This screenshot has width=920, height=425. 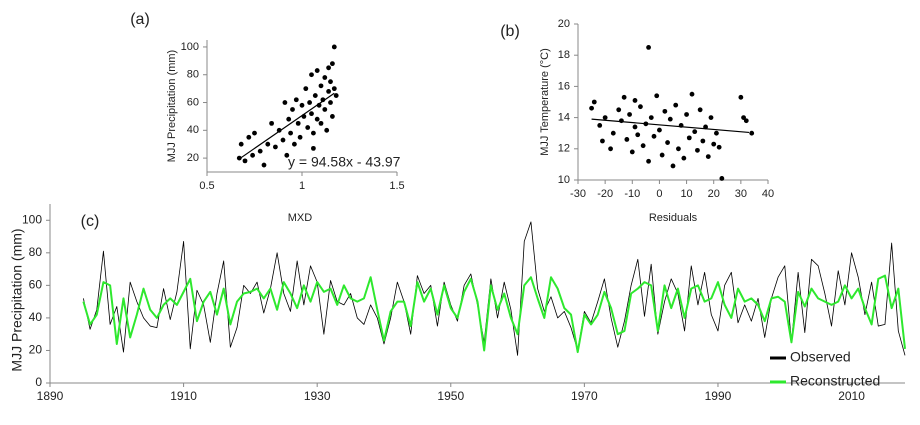 I want to click on y-axis-label: MJJ Temperature (°C), so click(x=545, y=102).